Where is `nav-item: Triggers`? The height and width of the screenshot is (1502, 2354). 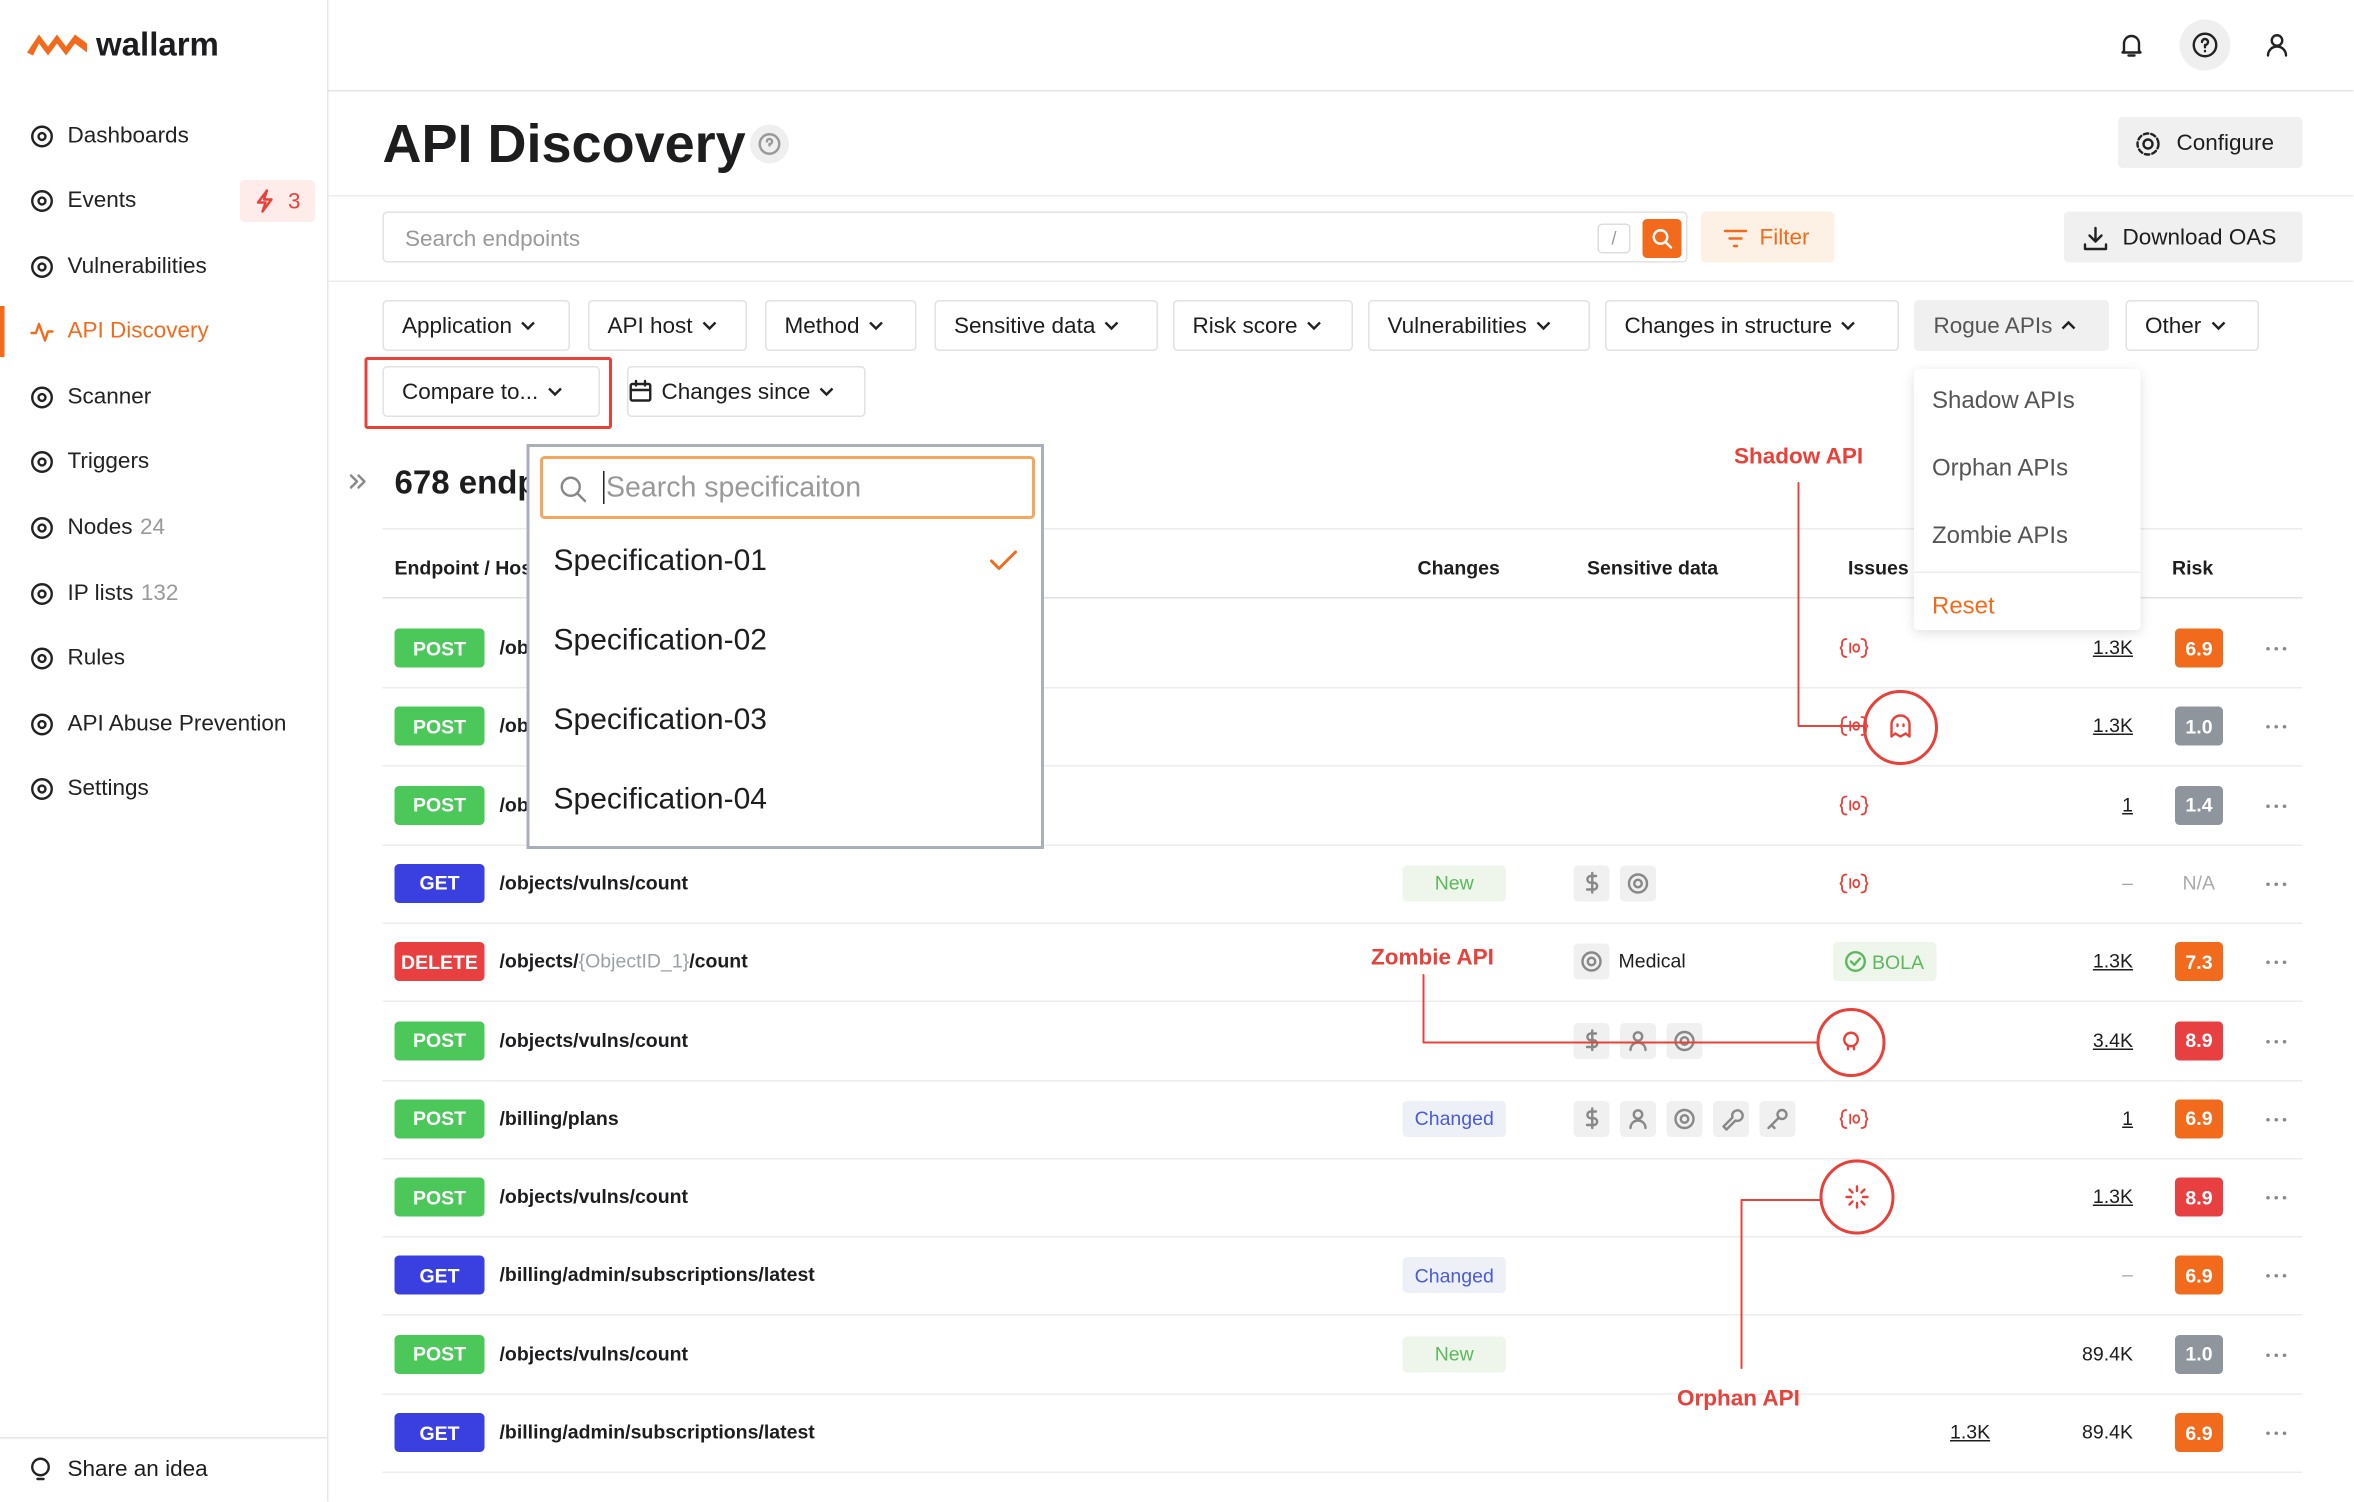 nav-item: Triggers is located at coordinates (109, 461).